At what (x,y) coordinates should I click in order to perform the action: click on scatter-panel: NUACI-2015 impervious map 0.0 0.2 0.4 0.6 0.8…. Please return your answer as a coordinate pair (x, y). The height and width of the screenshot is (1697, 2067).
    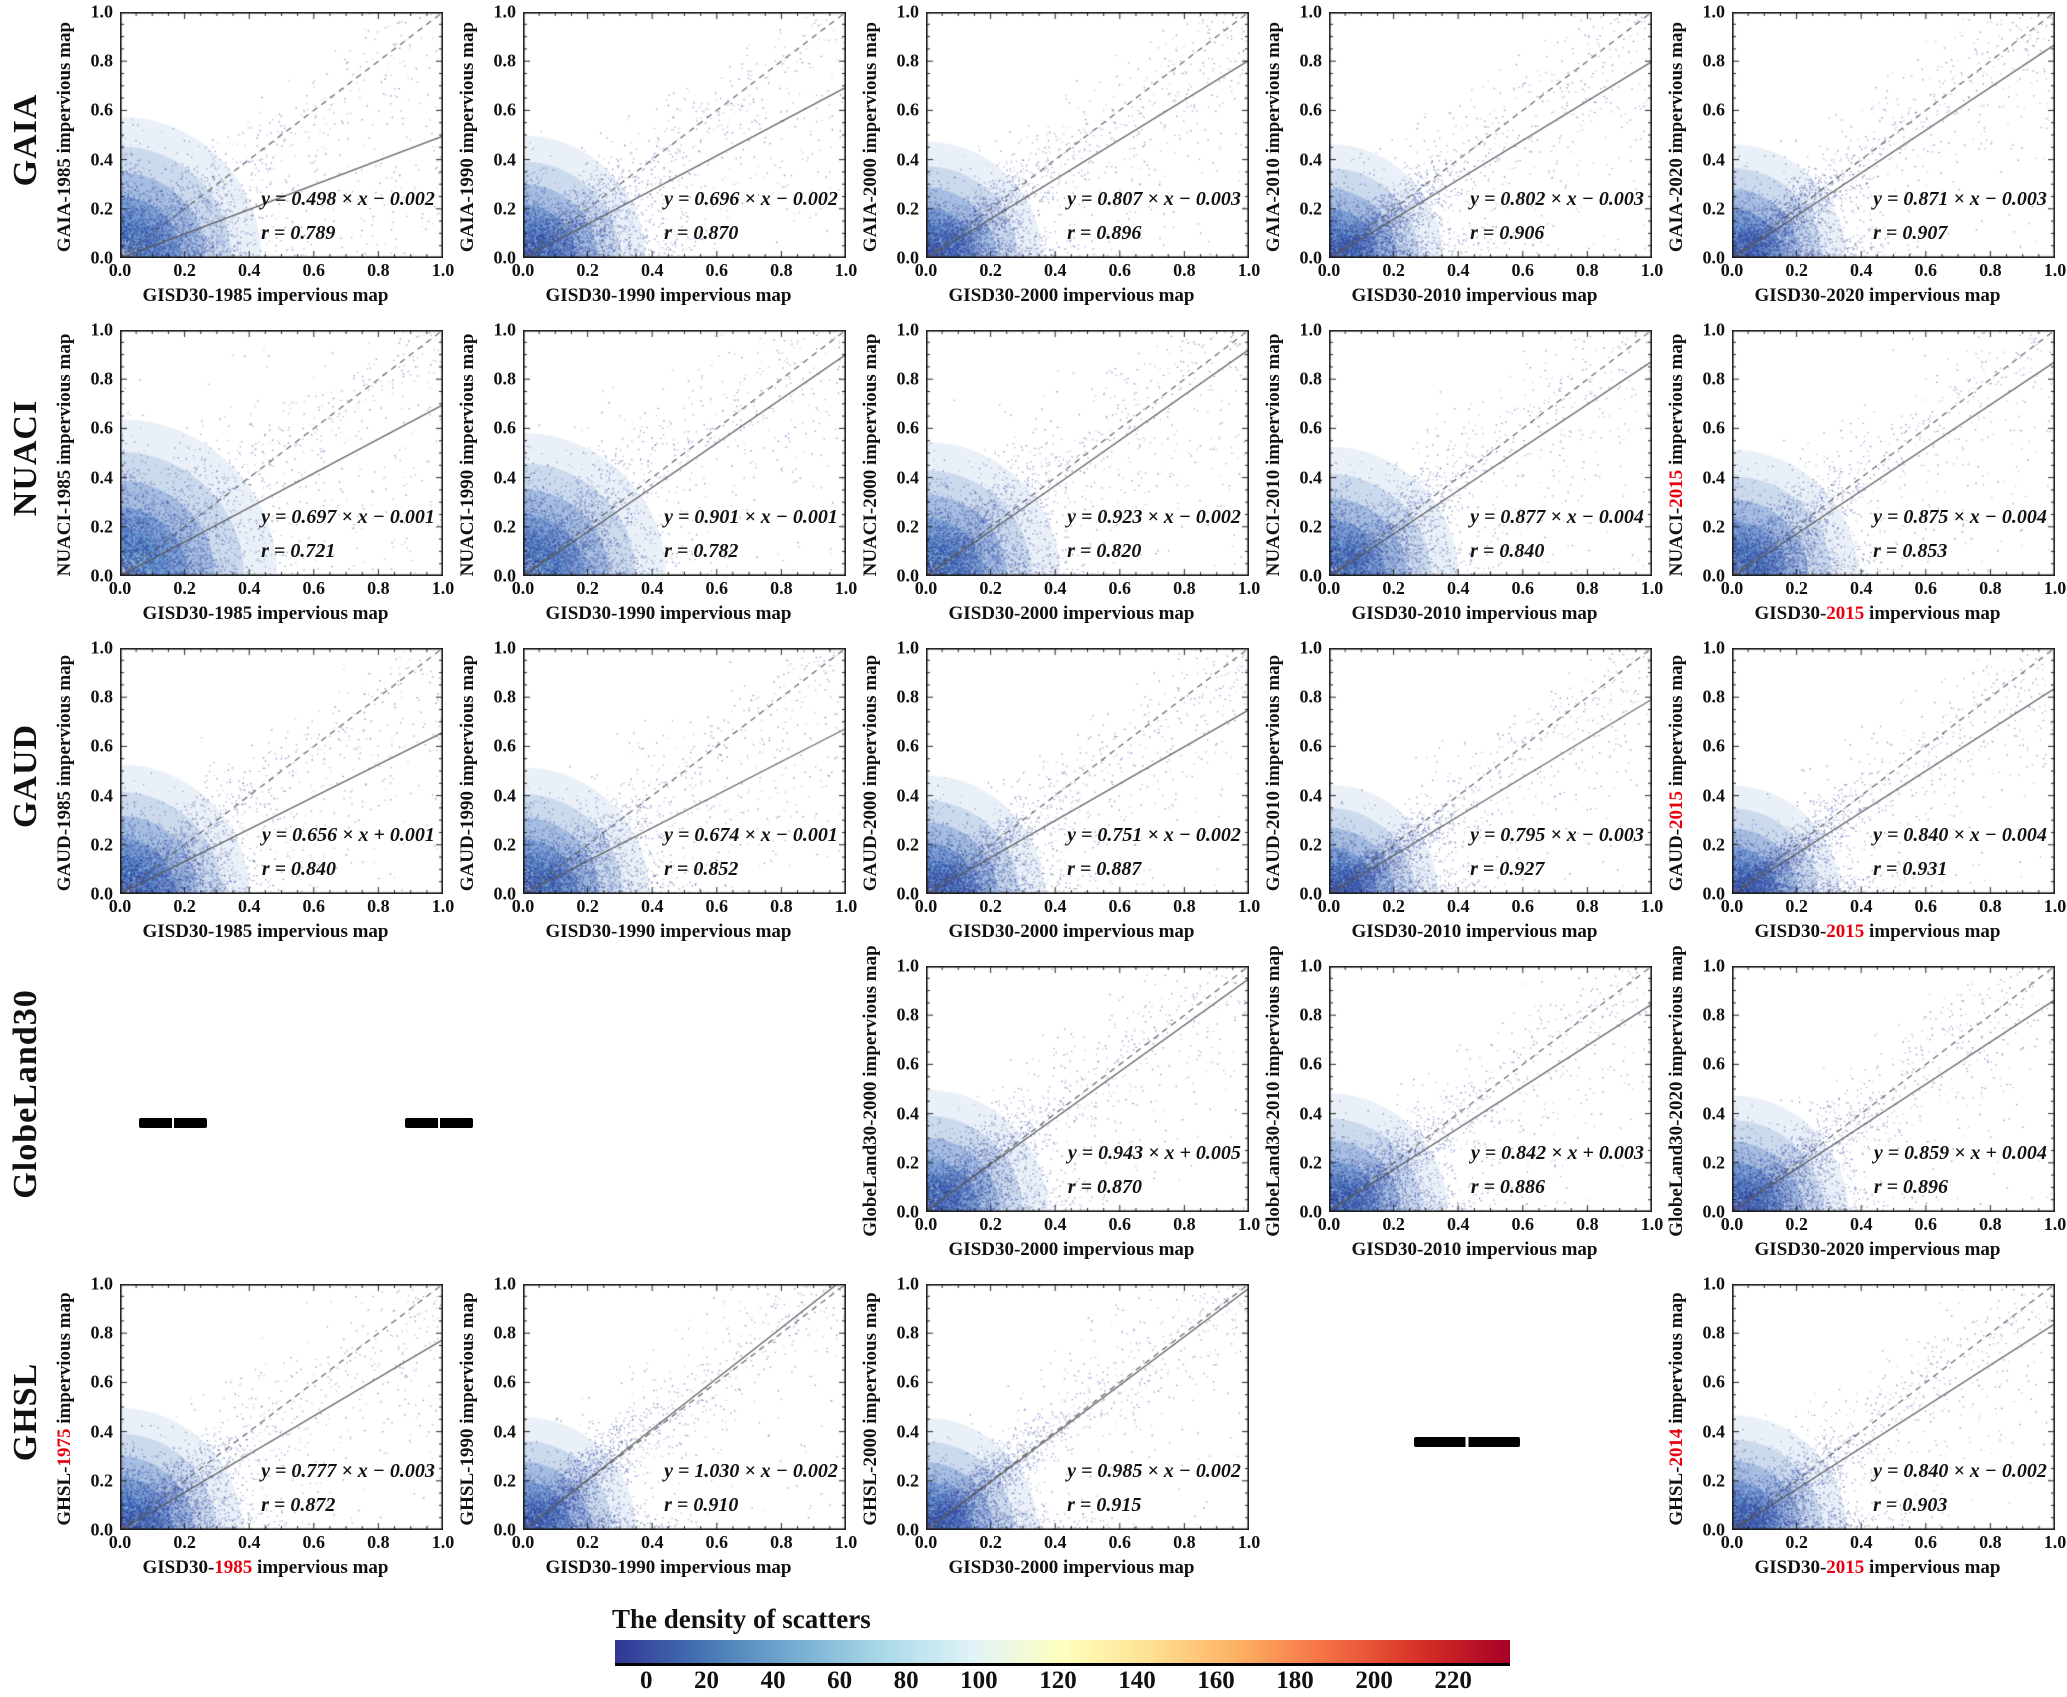
    Looking at the image, I should click on (1865, 477).